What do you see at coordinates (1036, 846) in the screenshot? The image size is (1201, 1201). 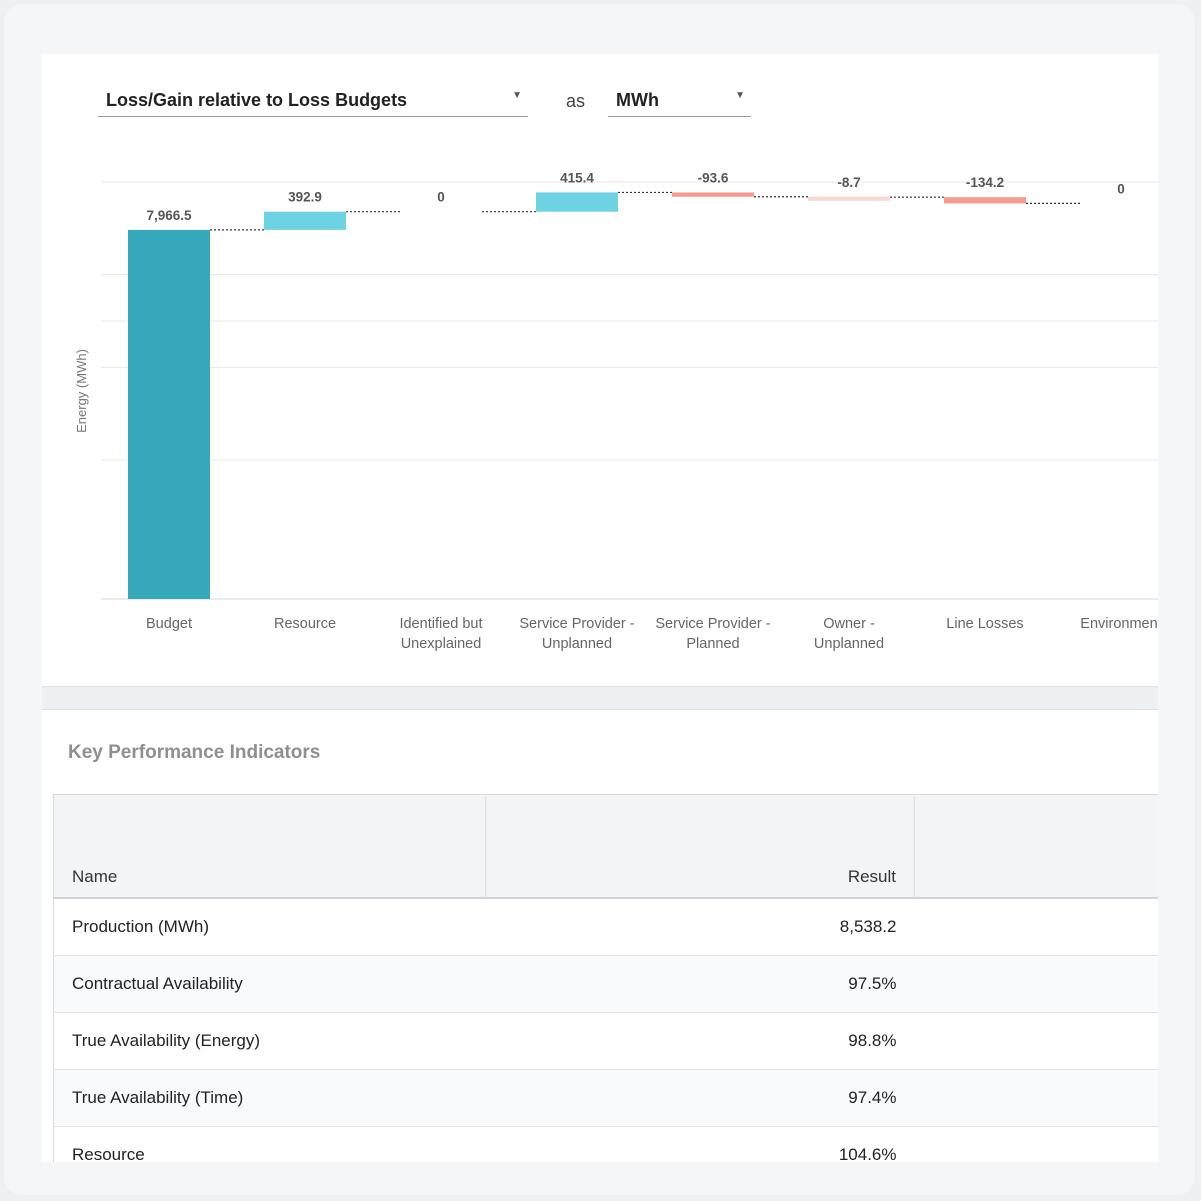 I see `extra-column-header` at bounding box center [1036, 846].